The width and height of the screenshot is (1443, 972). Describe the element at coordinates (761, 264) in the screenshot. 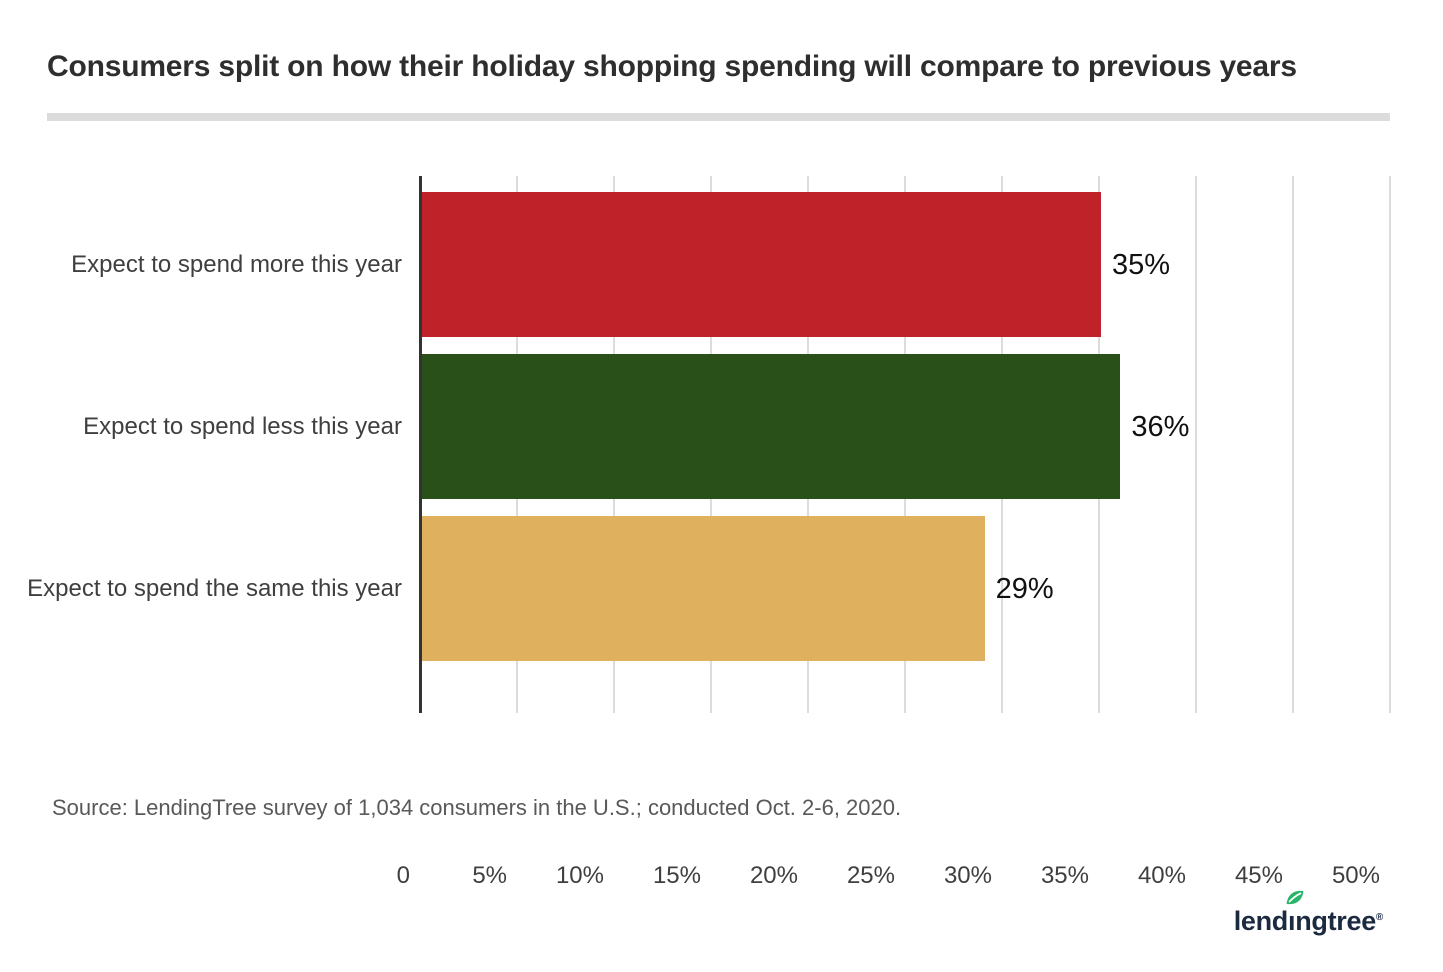

I see `bar-spend-more` at that location.